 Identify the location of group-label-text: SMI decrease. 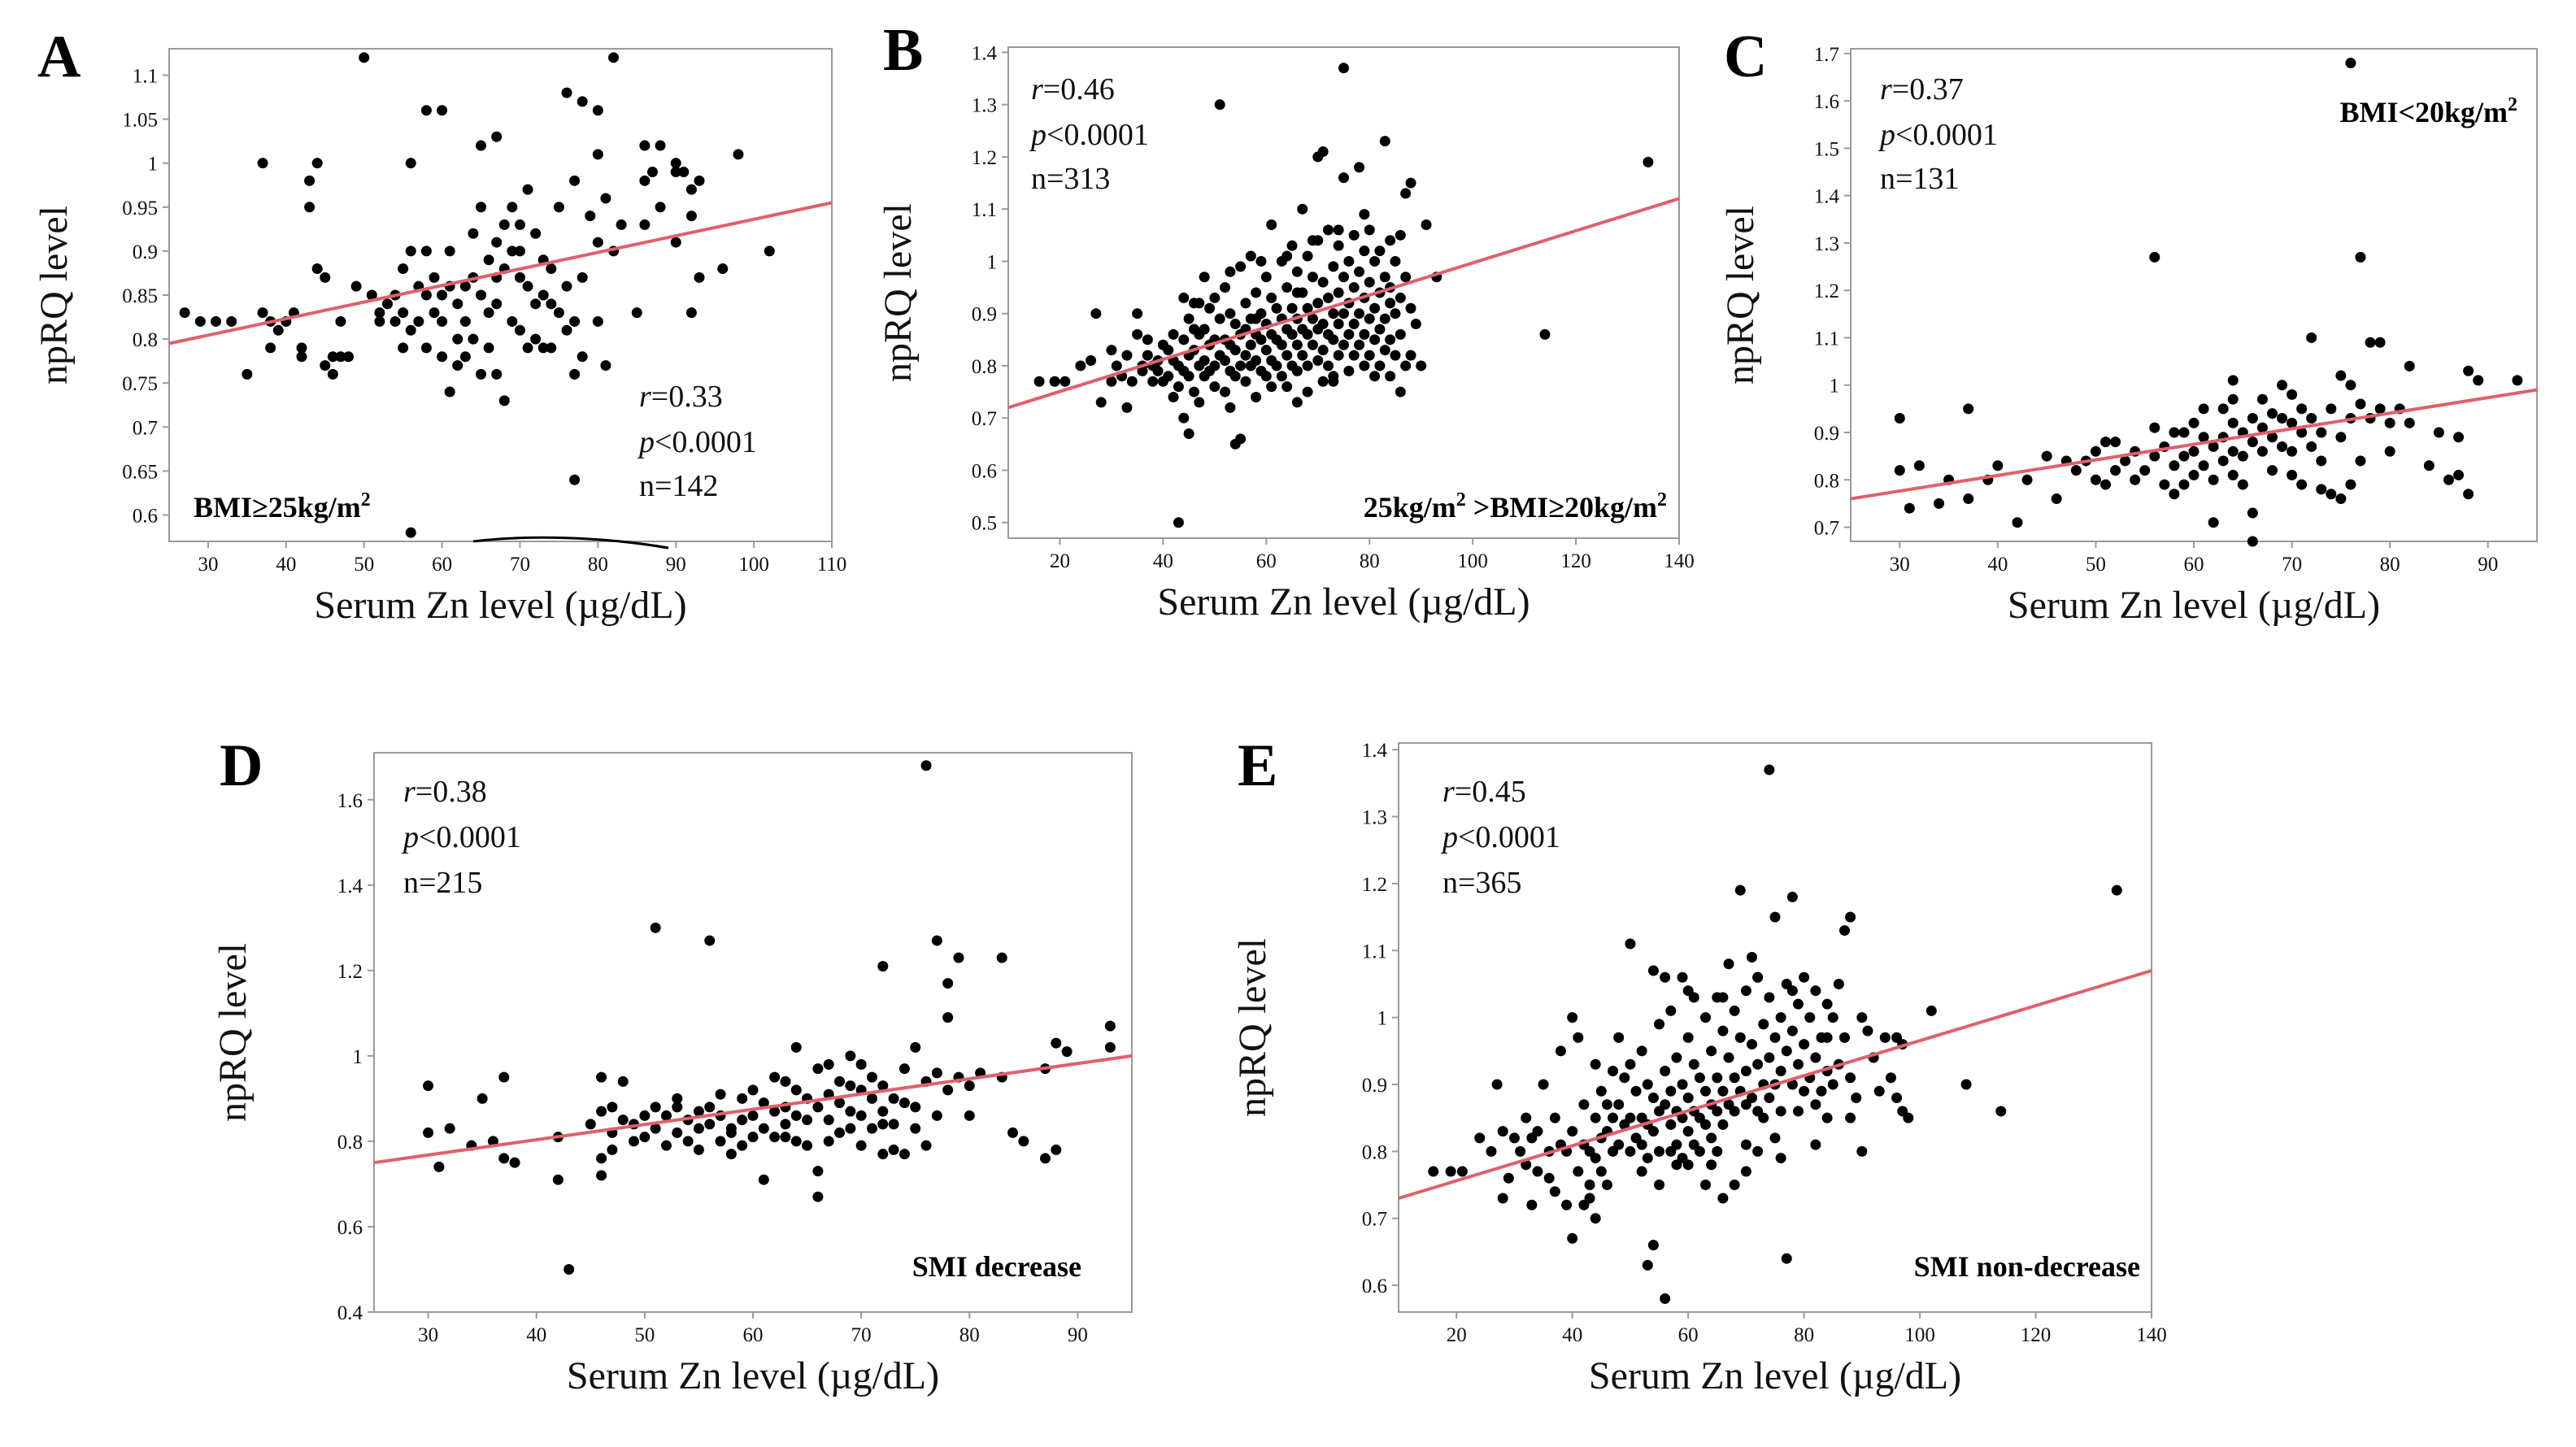
(997, 1266).